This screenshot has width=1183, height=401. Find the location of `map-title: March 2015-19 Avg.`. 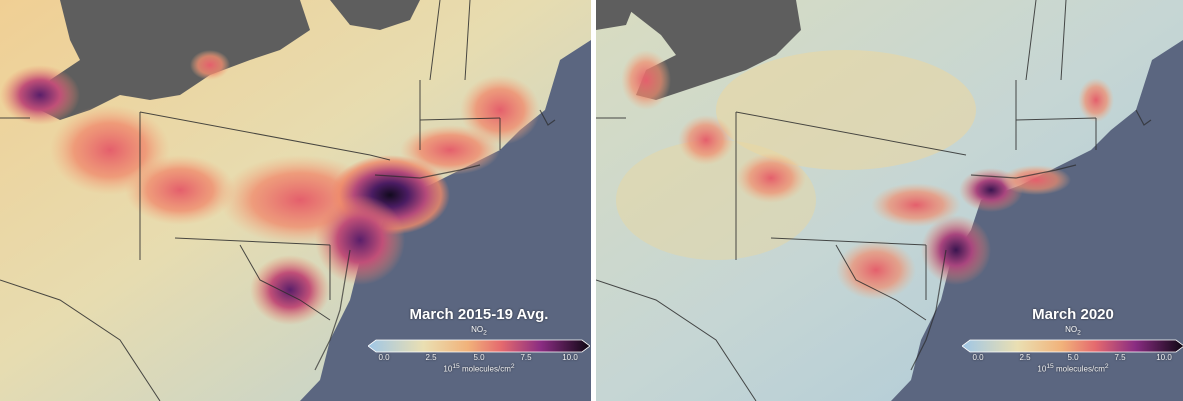

map-title: March 2015-19 Avg. is located at coordinates (479, 314).